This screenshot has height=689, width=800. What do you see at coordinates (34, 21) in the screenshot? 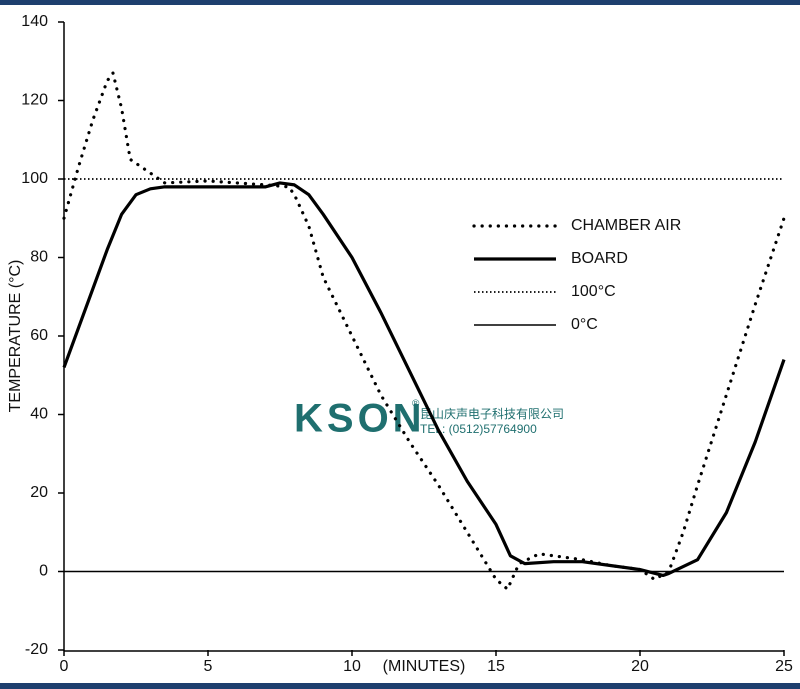
I see `y-tick-label: 140` at bounding box center [34, 21].